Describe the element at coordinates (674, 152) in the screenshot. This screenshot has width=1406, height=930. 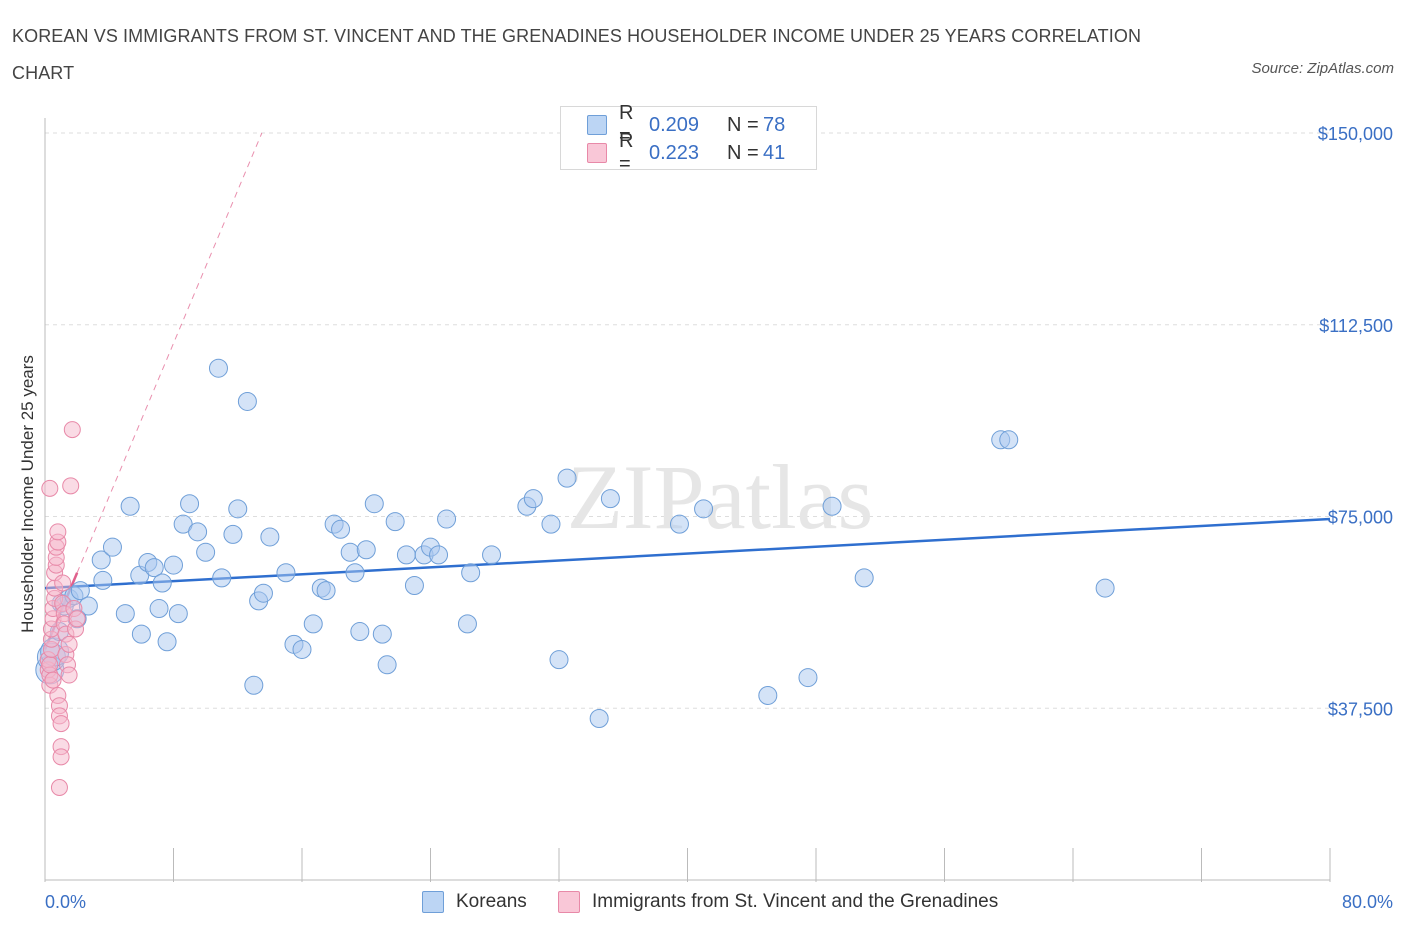
I see `r-value-immigrants: 0.223` at that location.